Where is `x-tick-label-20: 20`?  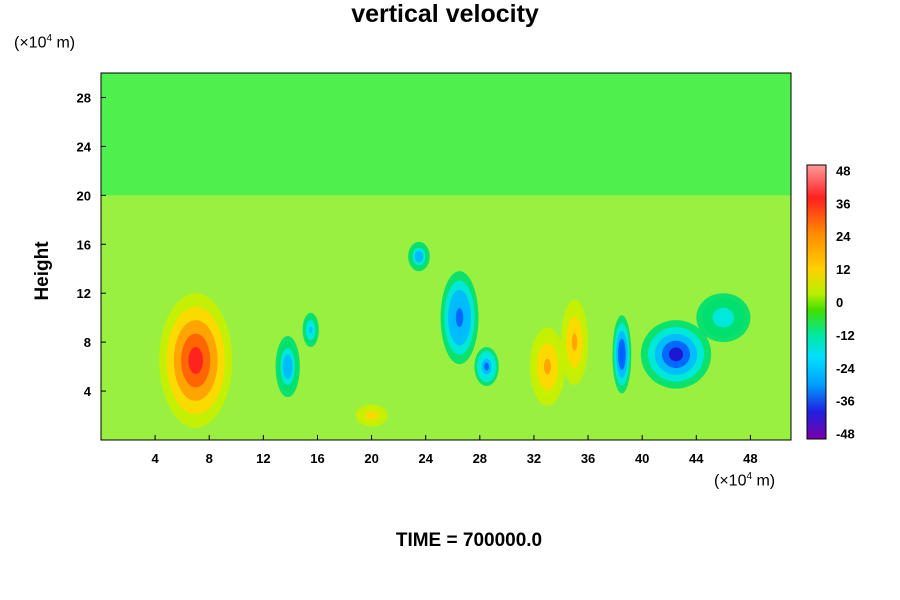
x-tick-label-20: 20 is located at coordinates (371, 458).